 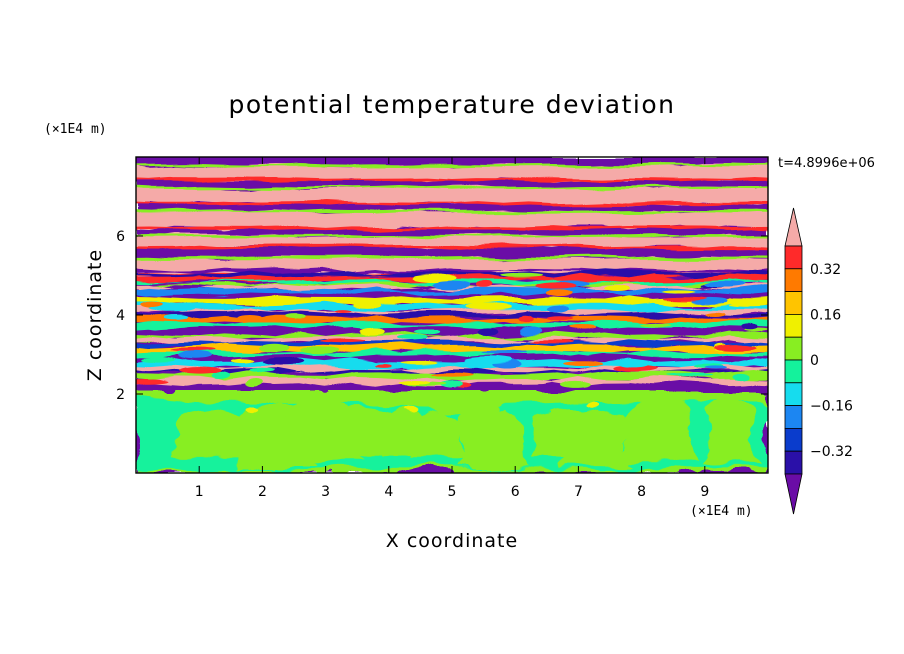 I want to click on colorbar-label: 0, so click(x=814, y=361).